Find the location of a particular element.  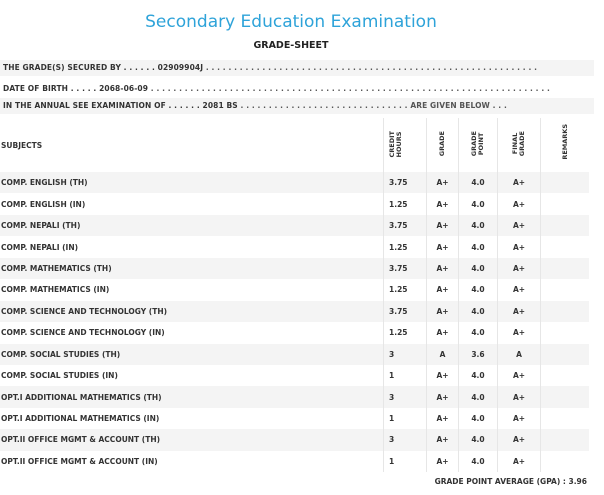

subject-cell: OPT.II OFFICE MGMT & ACCOUNT (TH) is located at coordinates (192, 440).